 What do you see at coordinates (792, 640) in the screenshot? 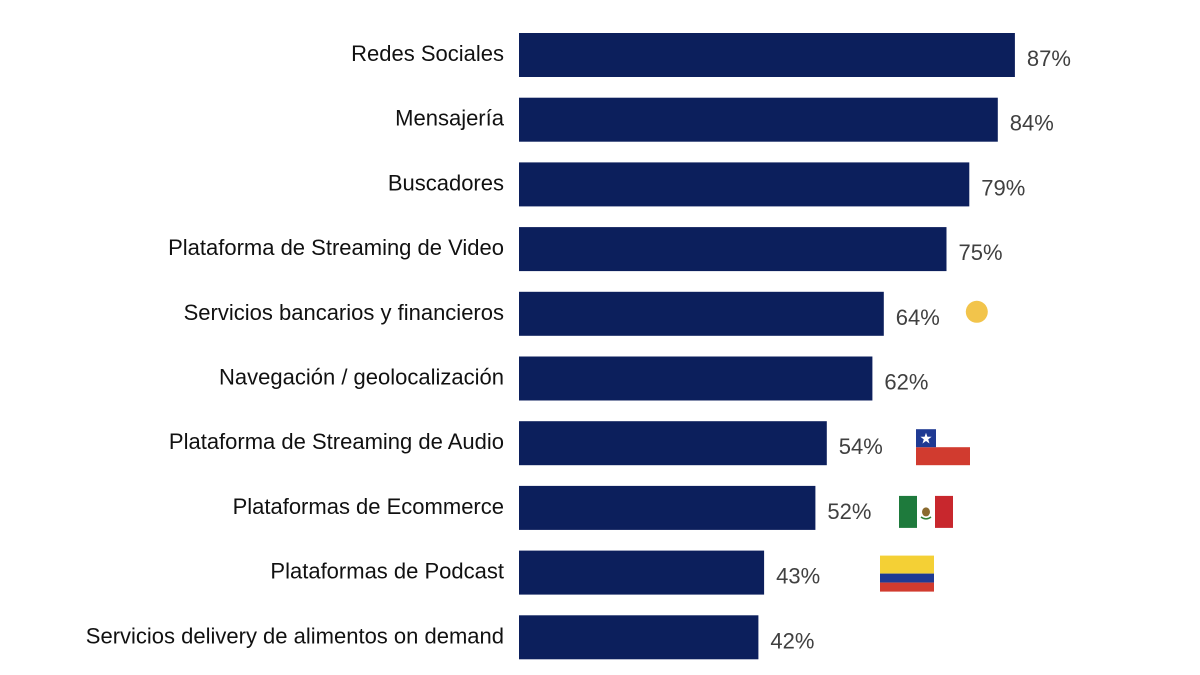
I see `value-label: 42%` at bounding box center [792, 640].